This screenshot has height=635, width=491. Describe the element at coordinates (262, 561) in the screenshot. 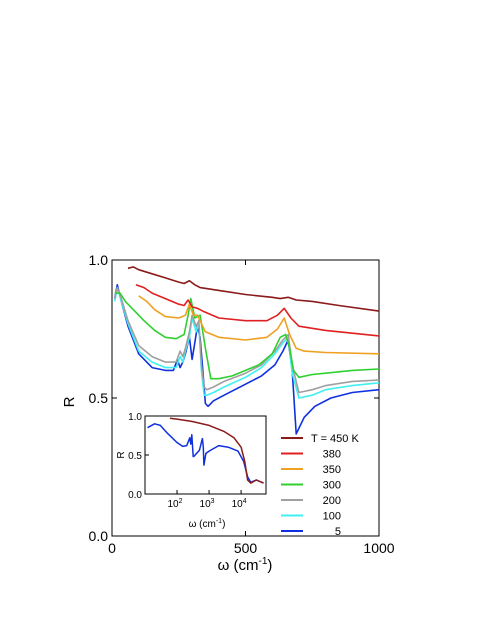

I see `x-axis-label-sup: -1` at that location.